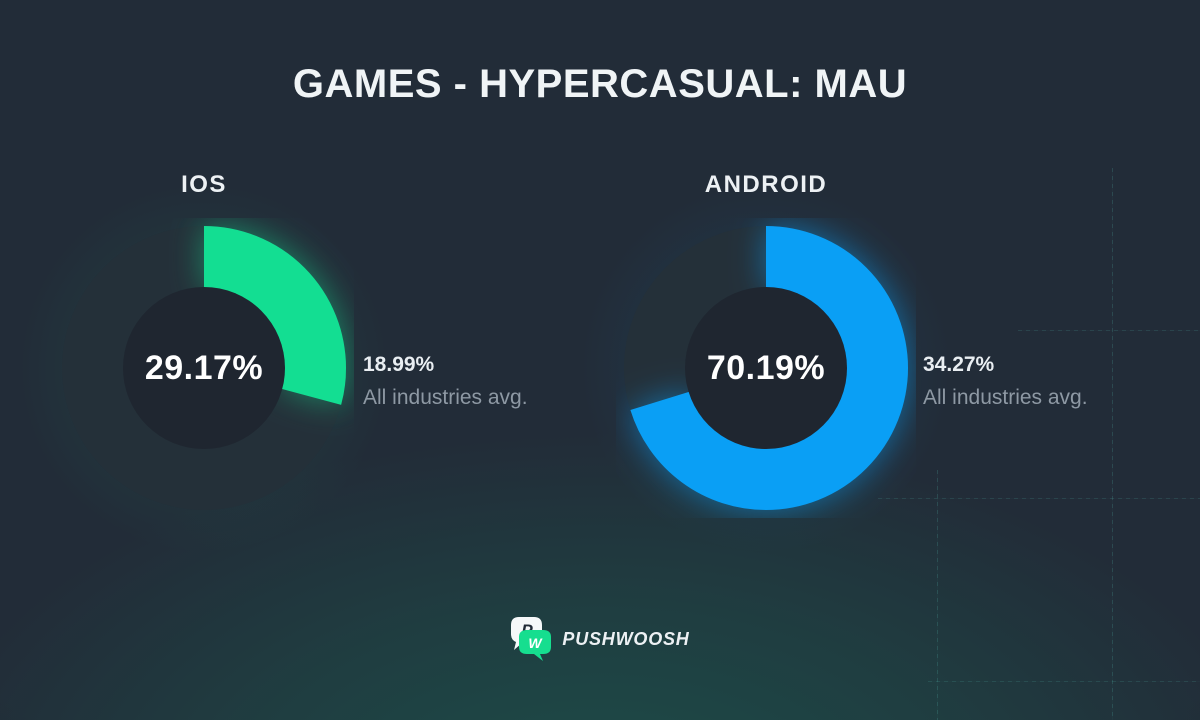 The image size is (1200, 720). I want to click on donut-value-ios: 29.17%, so click(204, 367).